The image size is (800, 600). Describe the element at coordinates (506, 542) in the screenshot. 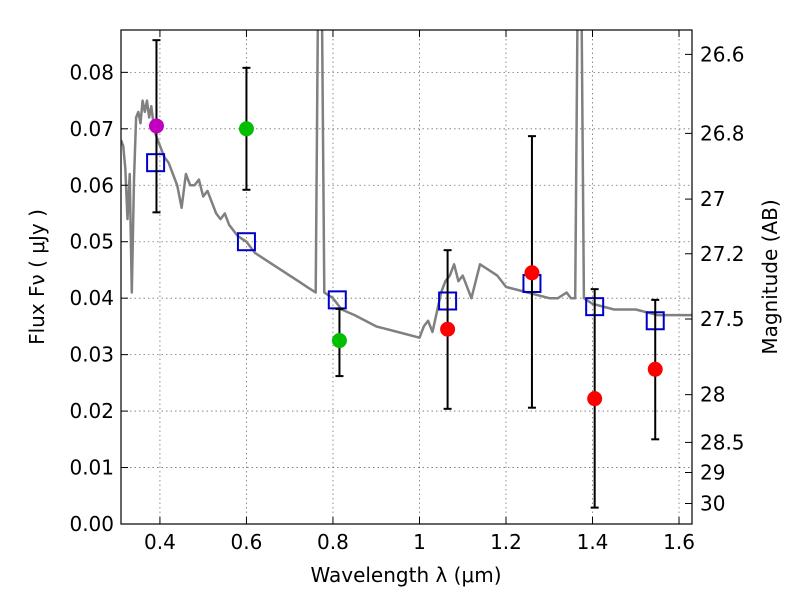

I see `x-tick-label: 1.2` at that location.